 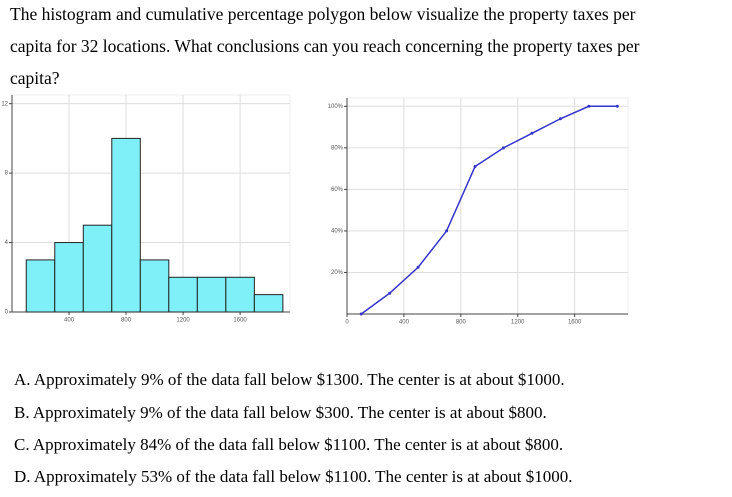 I want to click on y-tick-label: 4, so click(x=7, y=243).